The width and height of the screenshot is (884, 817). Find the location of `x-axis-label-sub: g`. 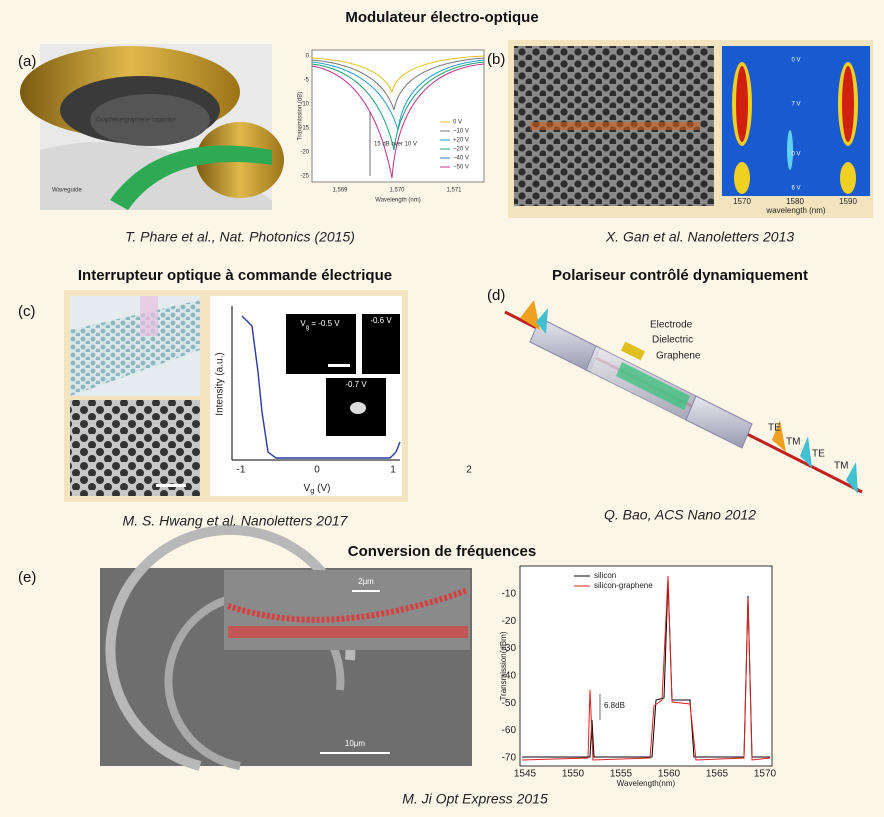

x-axis-label-sub: g is located at coordinates (312, 490).